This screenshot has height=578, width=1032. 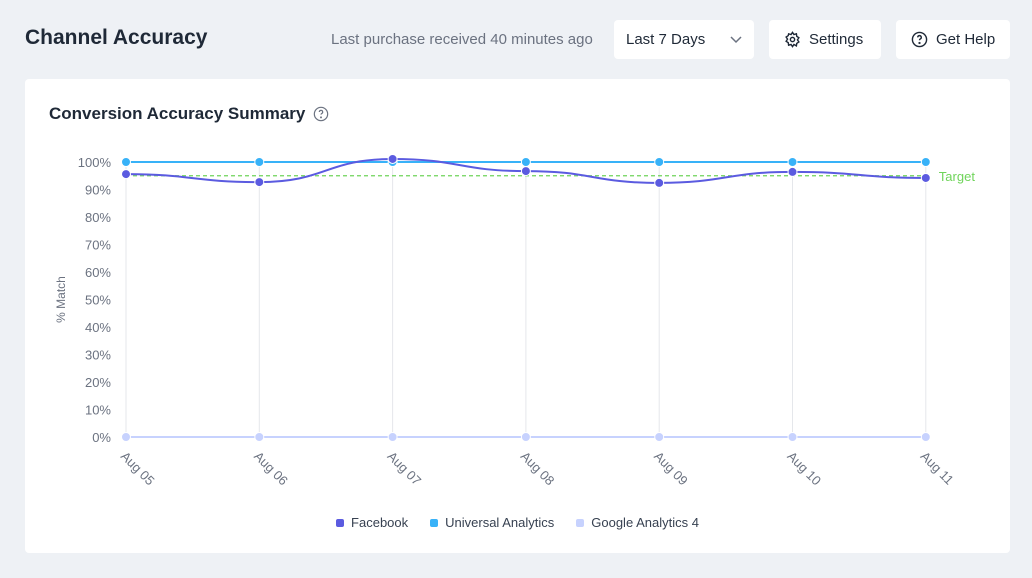 What do you see at coordinates (116, 37) in the screenshot?
I see `page-title: Channel Accuracy` at bounding box center [116, 37].